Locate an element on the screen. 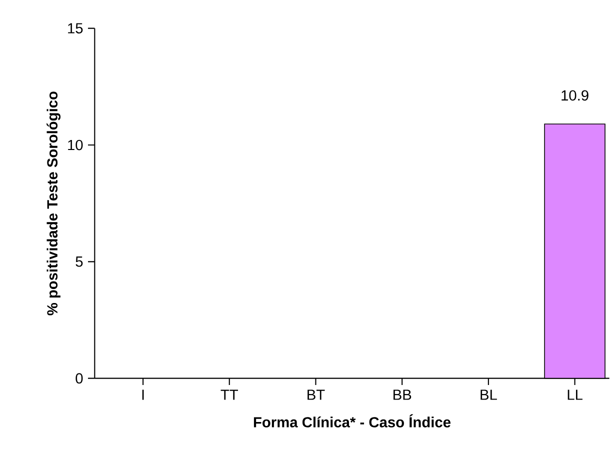 The image size is (613, 457). x-axis-title: Forma Clínica* - Caso Índice is located at coordinates (352, 421).